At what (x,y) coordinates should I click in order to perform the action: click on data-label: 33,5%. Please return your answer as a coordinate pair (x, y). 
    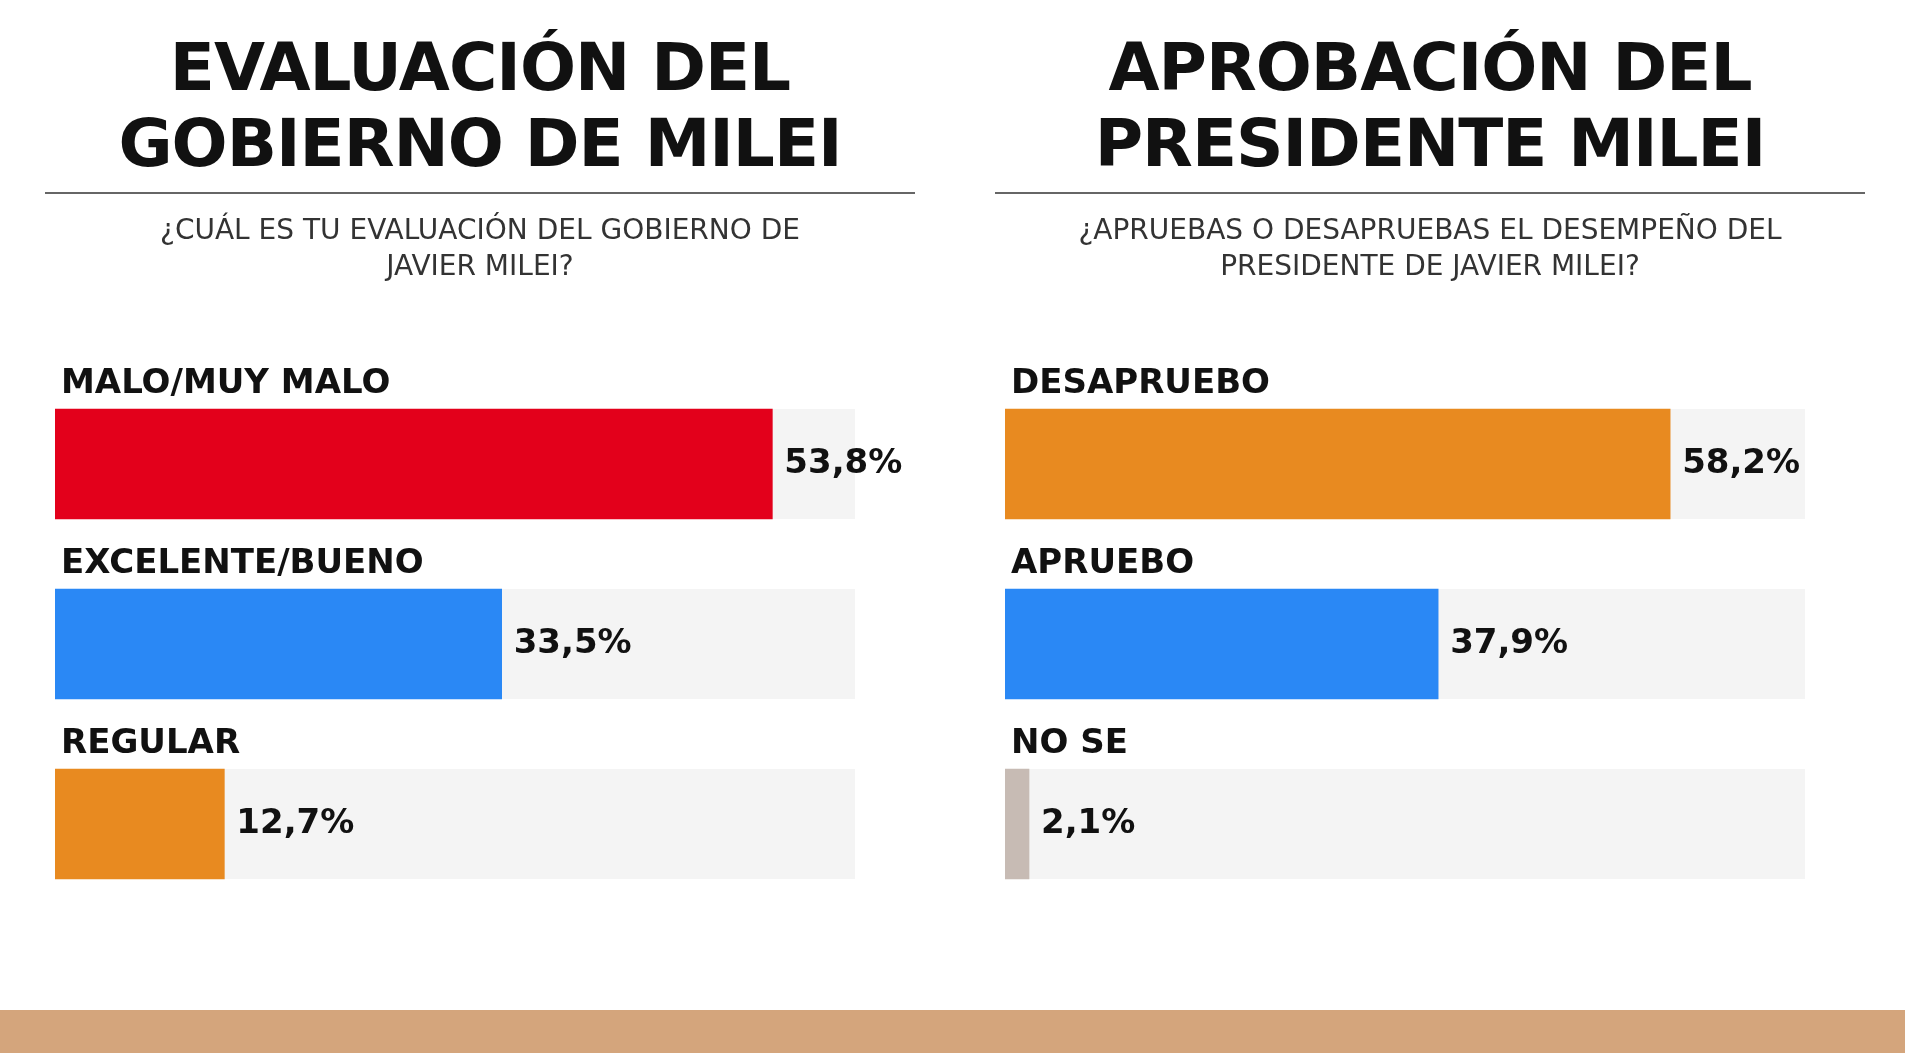
    Looking at the image, I should click on (572, 640).